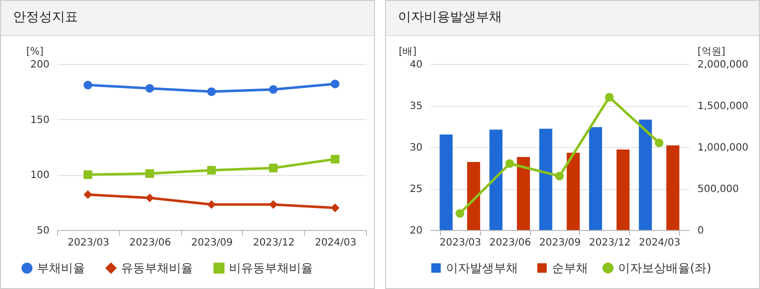 The height and width of the screenshot is (289, 760). What do you see at coordinates (61, 268) in the screenshot?
I see `legend-label: 부채비율` at bounding box center [61, 268].